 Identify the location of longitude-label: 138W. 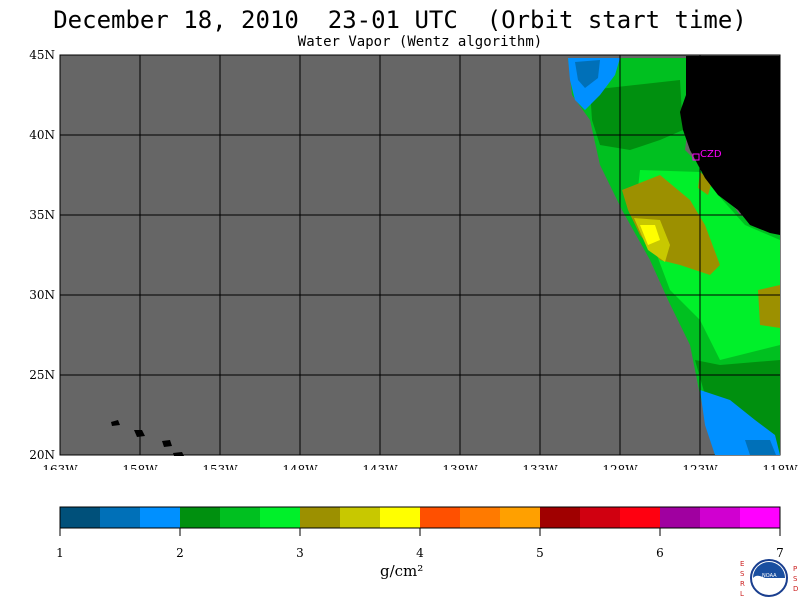
(460, 466).